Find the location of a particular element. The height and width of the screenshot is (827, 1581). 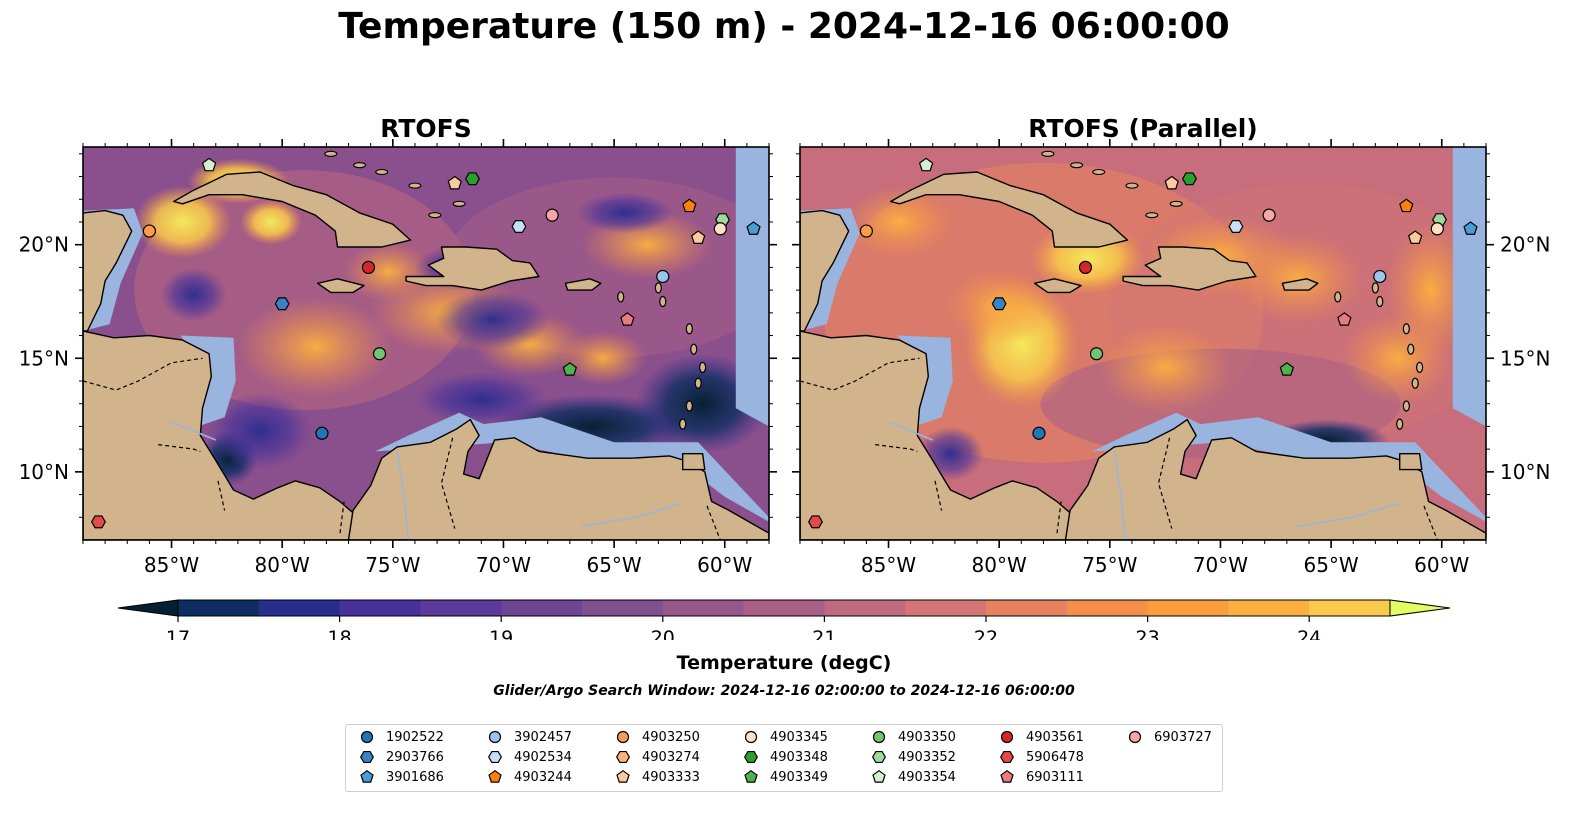

legend-item-4903333: 4903333 is located at coordinates (657, 777).